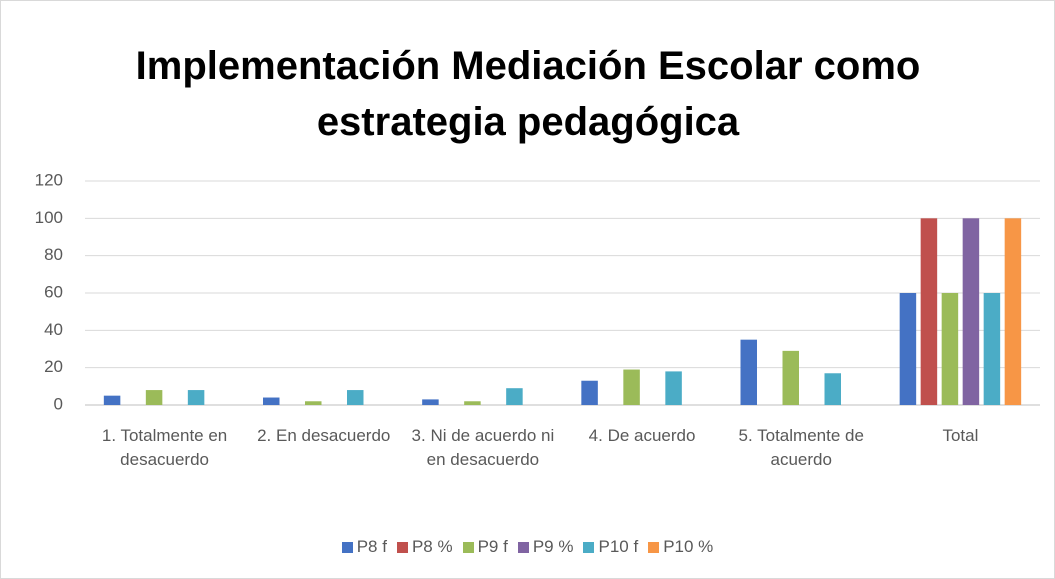 Image resolution: width=1055 pixels, height=579 pixels. I want to click on legend-label: P10 %, so click(688, 546).